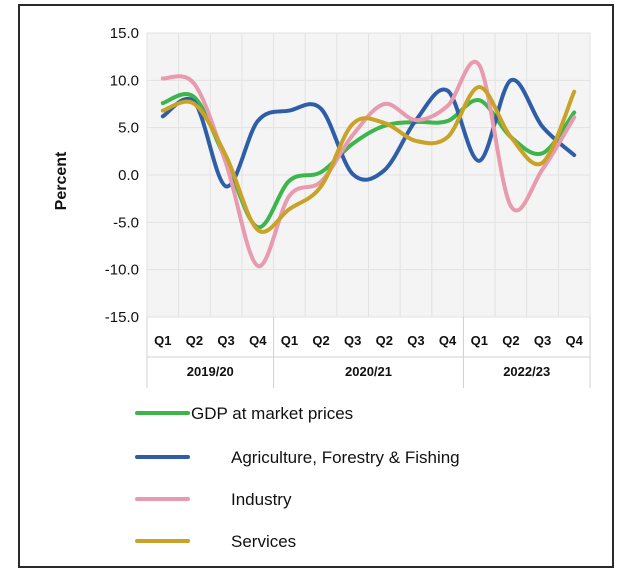 This screenshot has width=624, height=574. I want to click on y-tick-label: -10.0, so click(122, 270).